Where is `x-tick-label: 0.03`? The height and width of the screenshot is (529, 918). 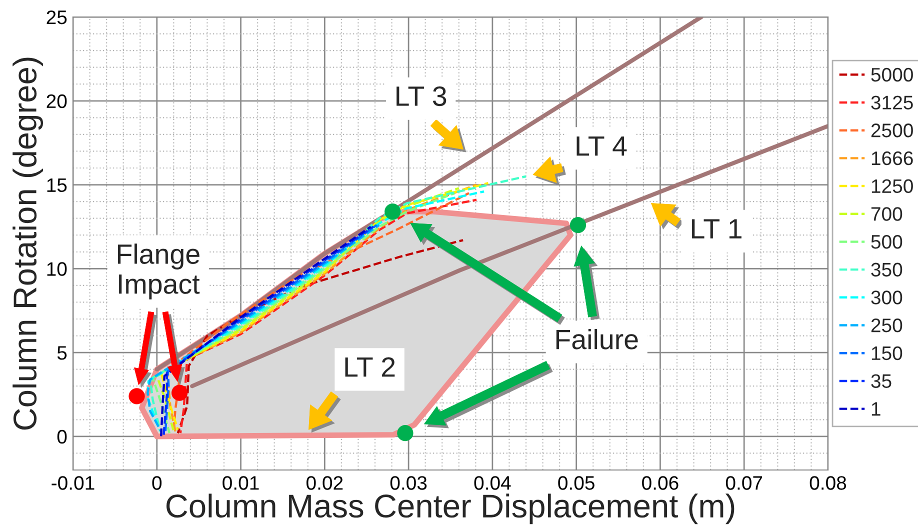 x-tick-label: 0.03 is located at coordinates (408, 483).